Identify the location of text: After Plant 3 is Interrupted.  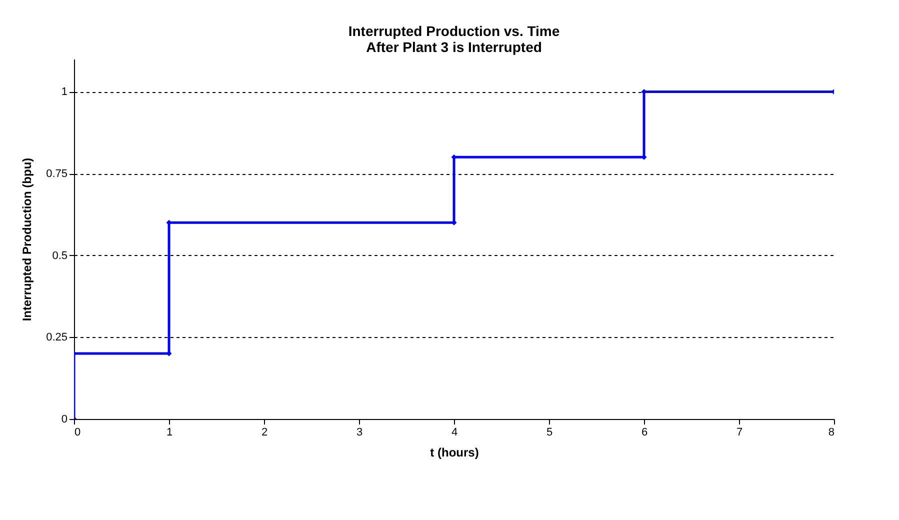
(454, 47).